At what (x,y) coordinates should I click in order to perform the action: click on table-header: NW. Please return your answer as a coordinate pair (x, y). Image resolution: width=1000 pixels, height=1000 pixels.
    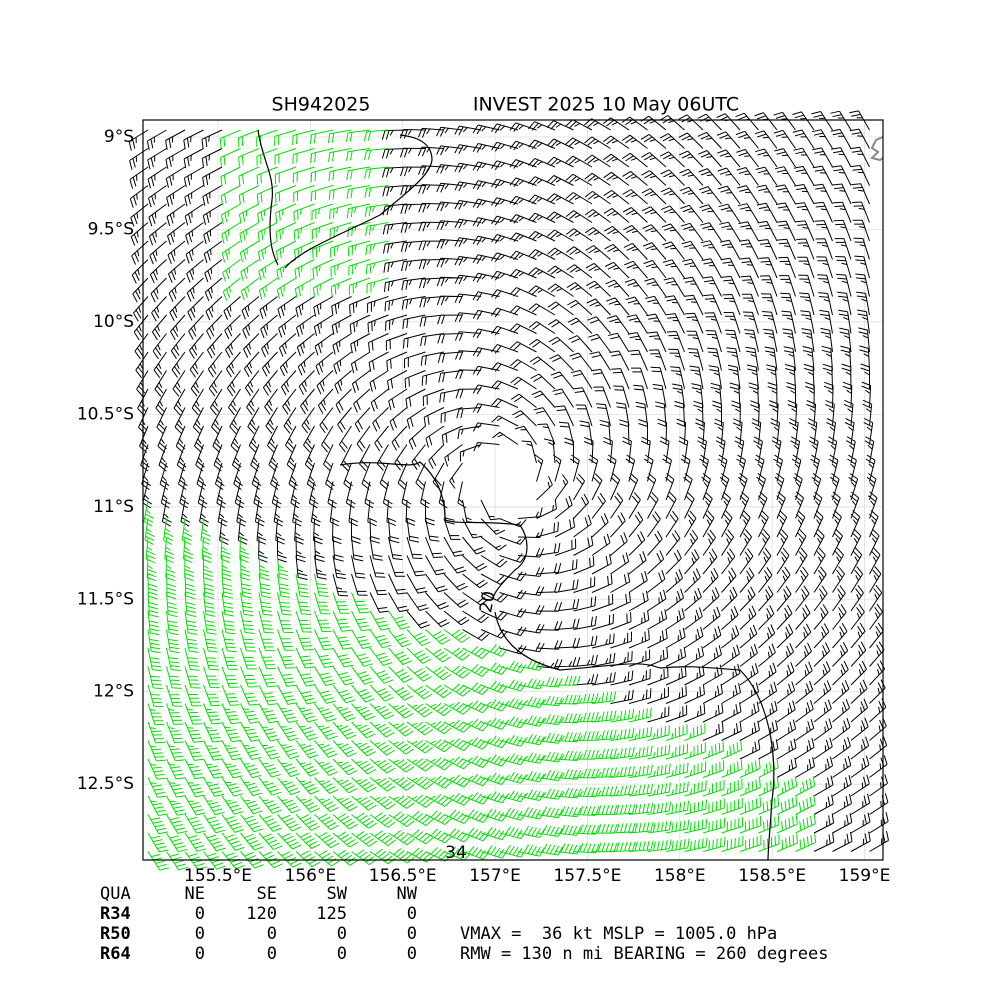
    Looking at the image, I should click on (407, 894).